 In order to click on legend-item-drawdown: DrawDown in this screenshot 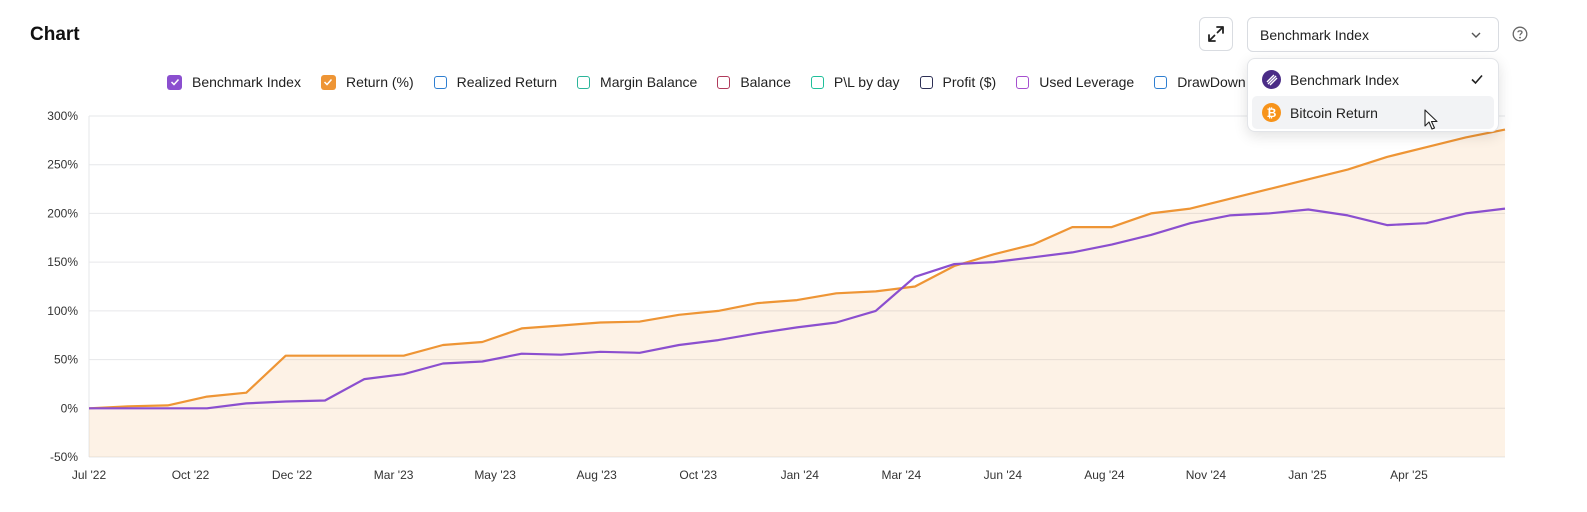, I will do `click(1200, 82)`.